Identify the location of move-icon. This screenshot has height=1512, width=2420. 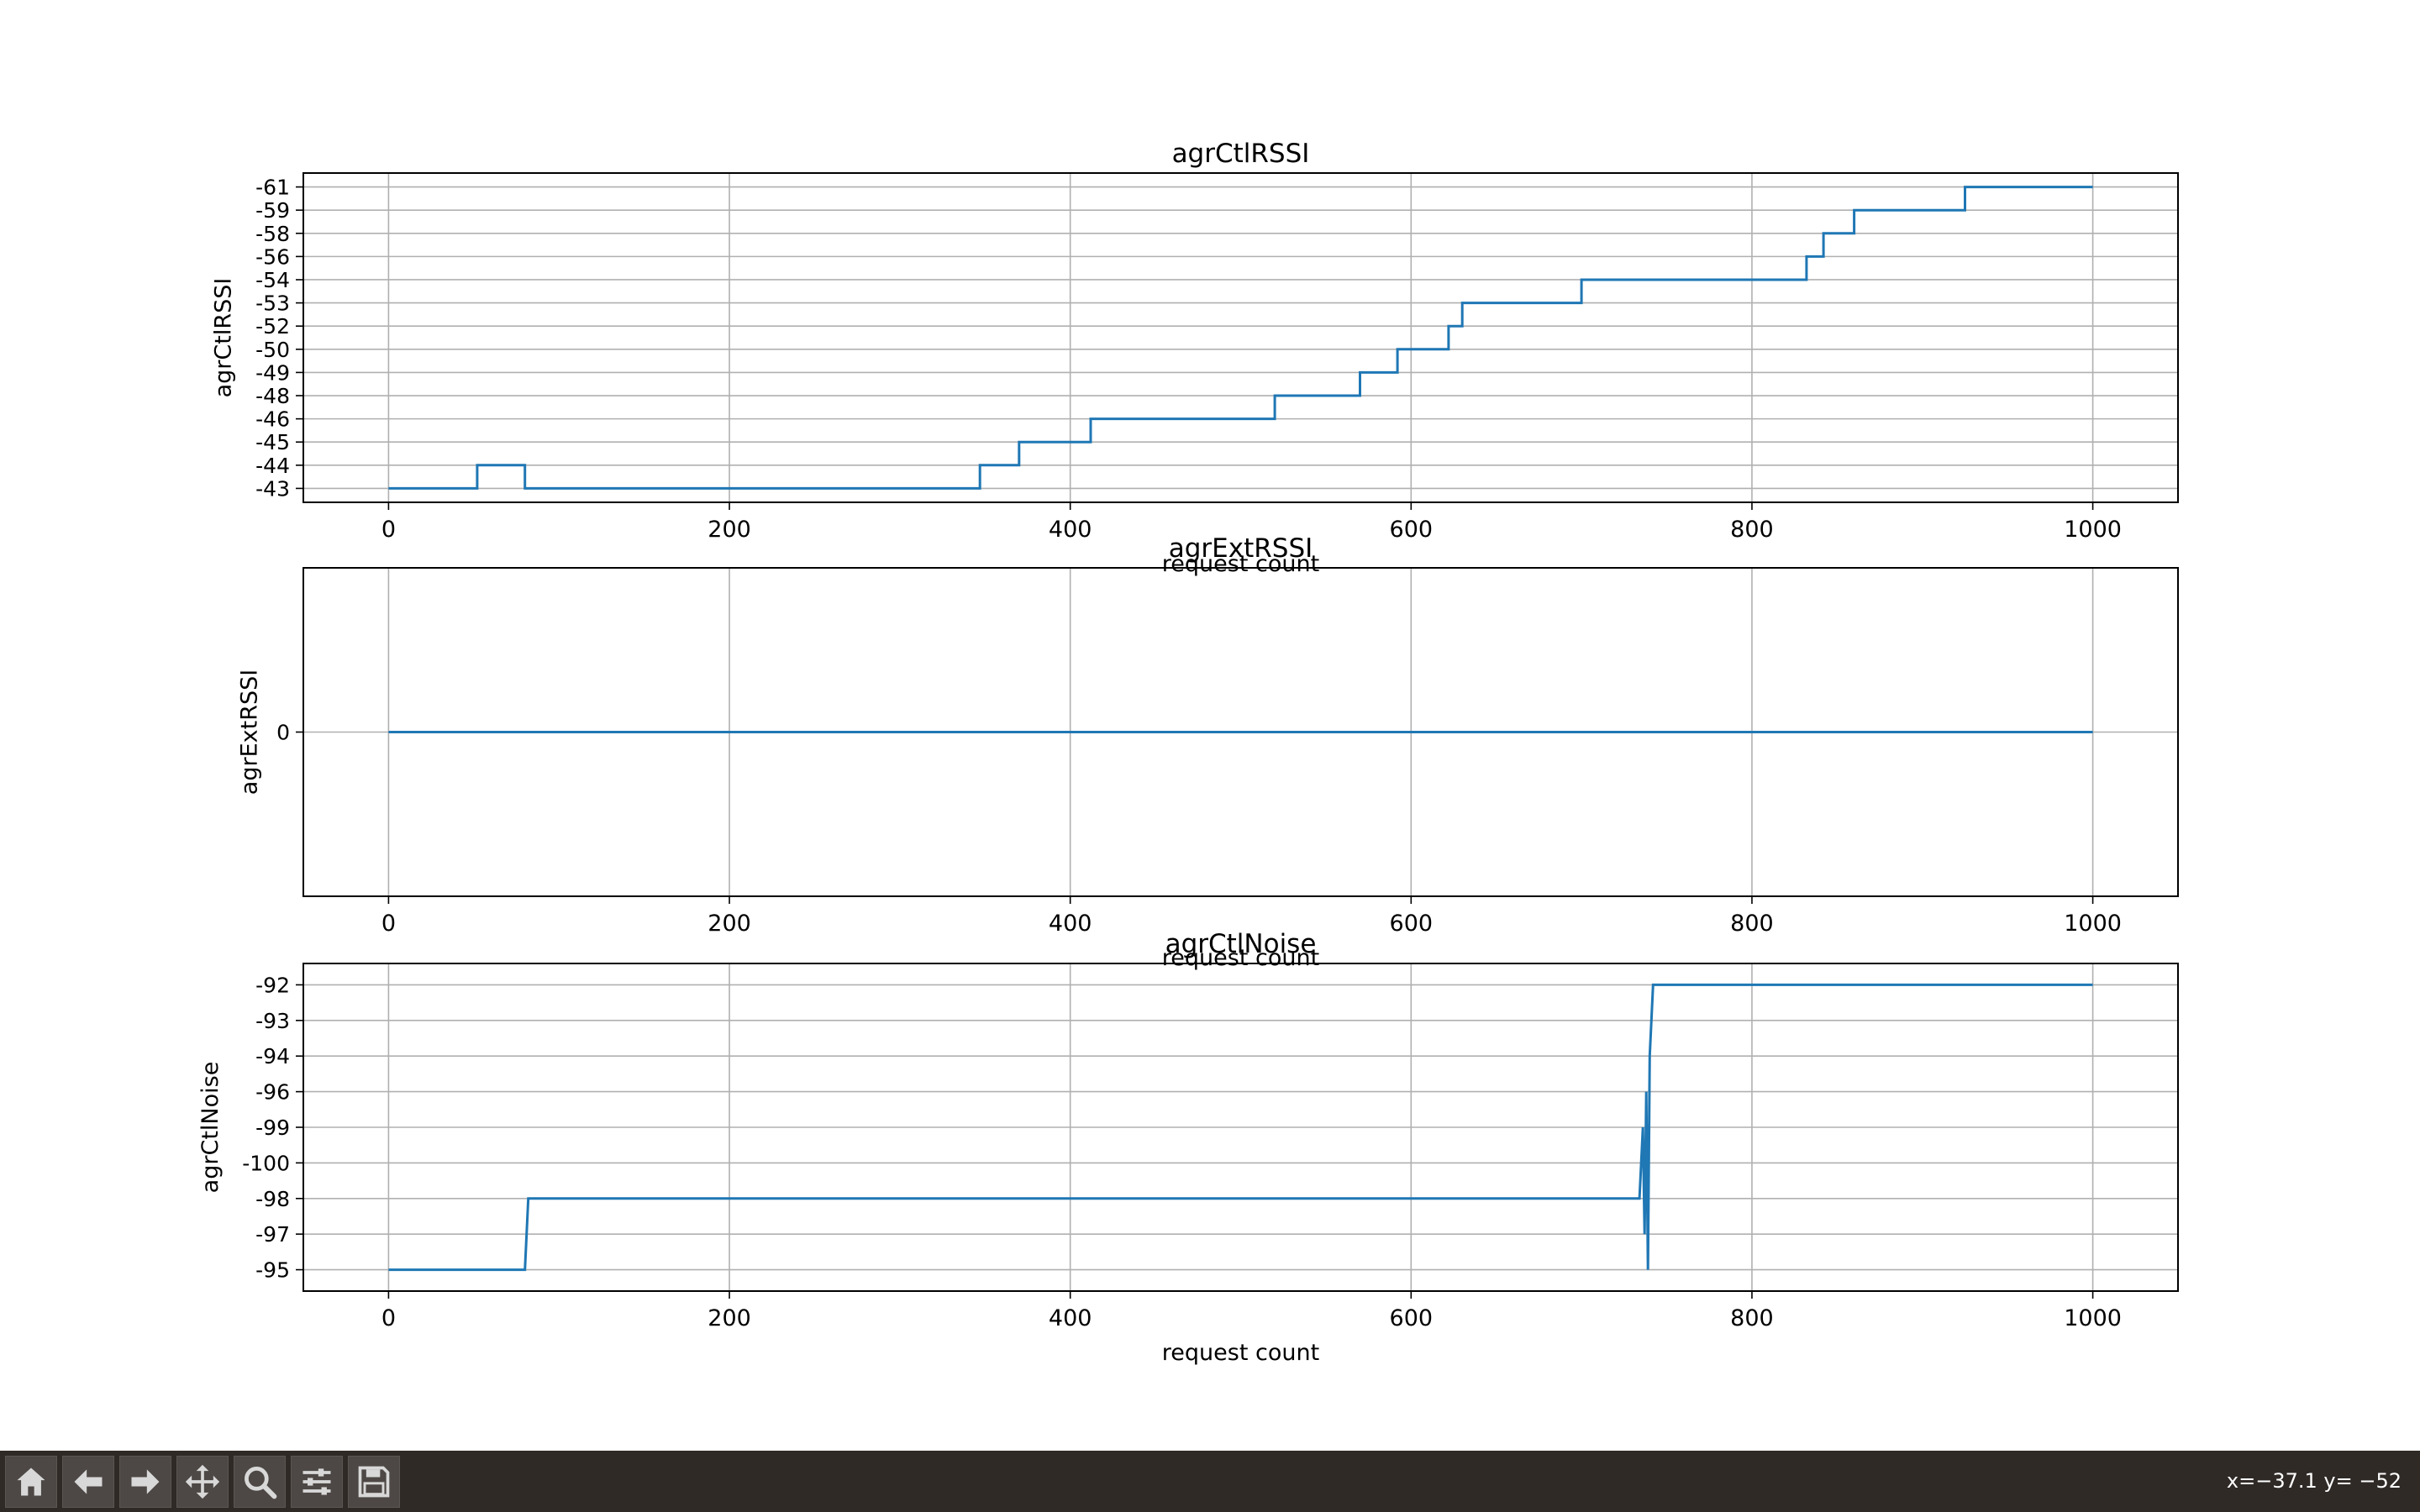
(202, 1481).